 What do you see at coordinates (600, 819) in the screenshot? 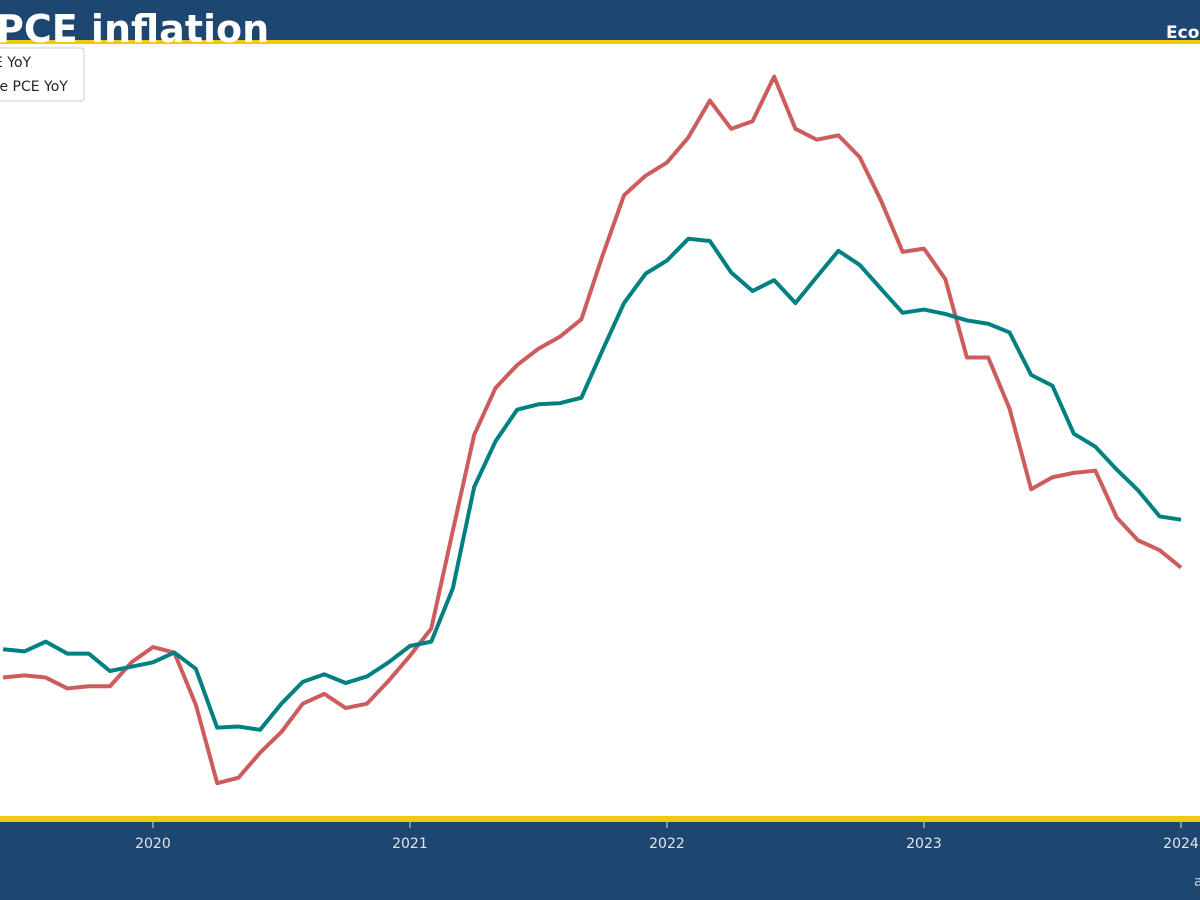
I see `footer-rule` at bounding box center [600, 819].